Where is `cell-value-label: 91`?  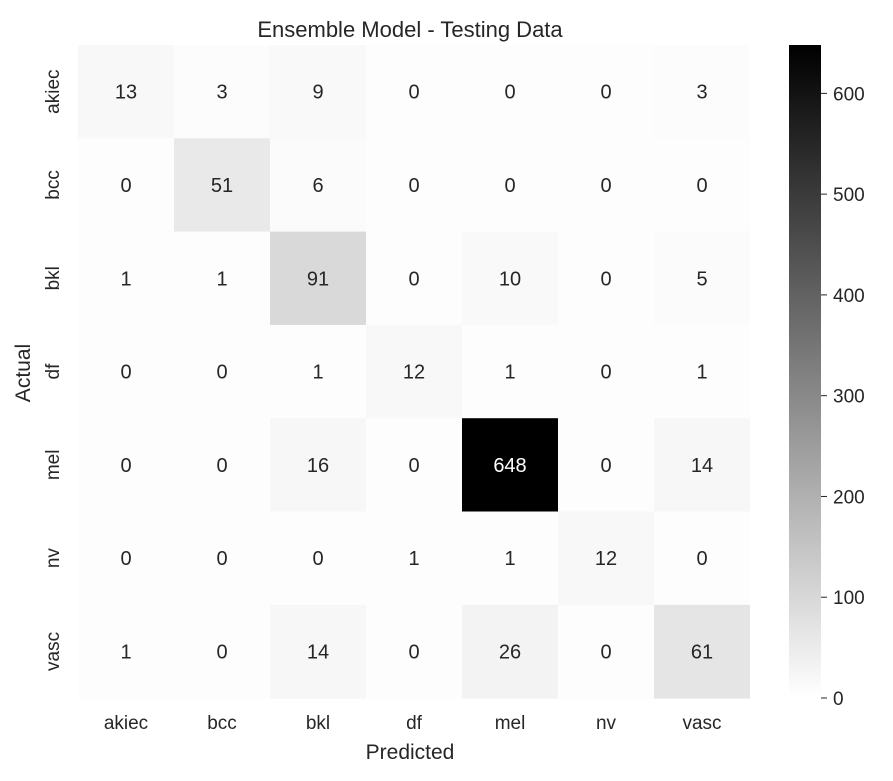 cell-value-label: 91 is located at coordinates (318, 279).